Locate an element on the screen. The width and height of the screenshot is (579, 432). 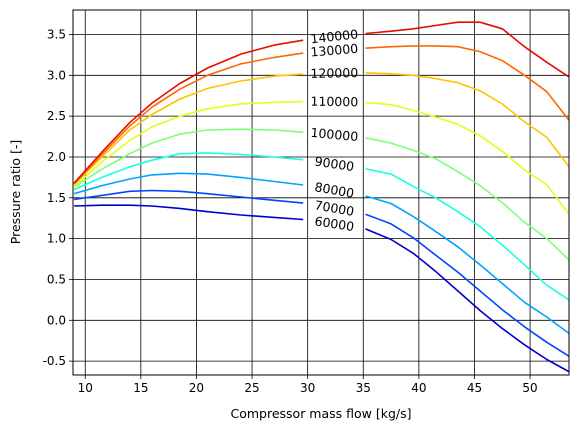
x-tick-label: 45 is located at coordinates (474, 388).